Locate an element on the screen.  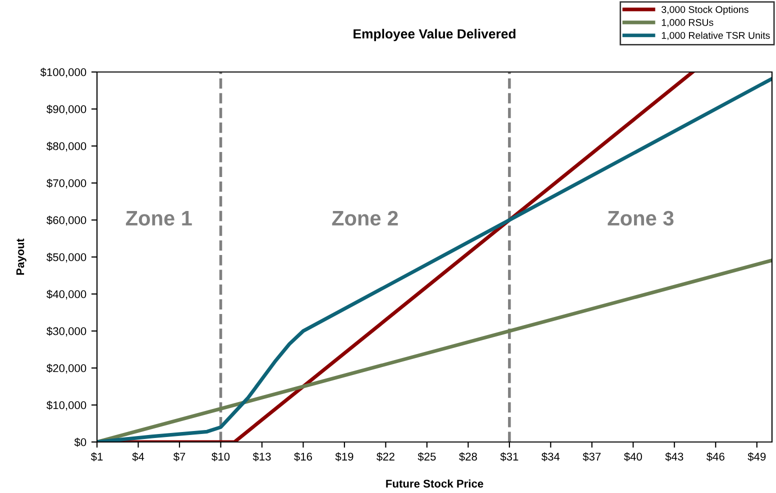
y-tick-label: $70,000 is located at coordinates (66, 183).